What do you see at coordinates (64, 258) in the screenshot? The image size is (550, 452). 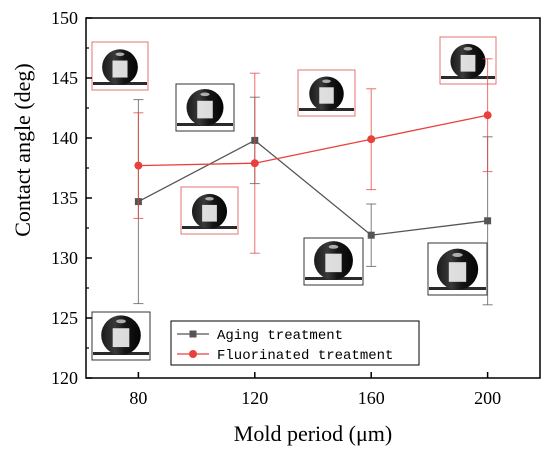 I see `y-tick-label: 130` at bounding box center [64, 258].